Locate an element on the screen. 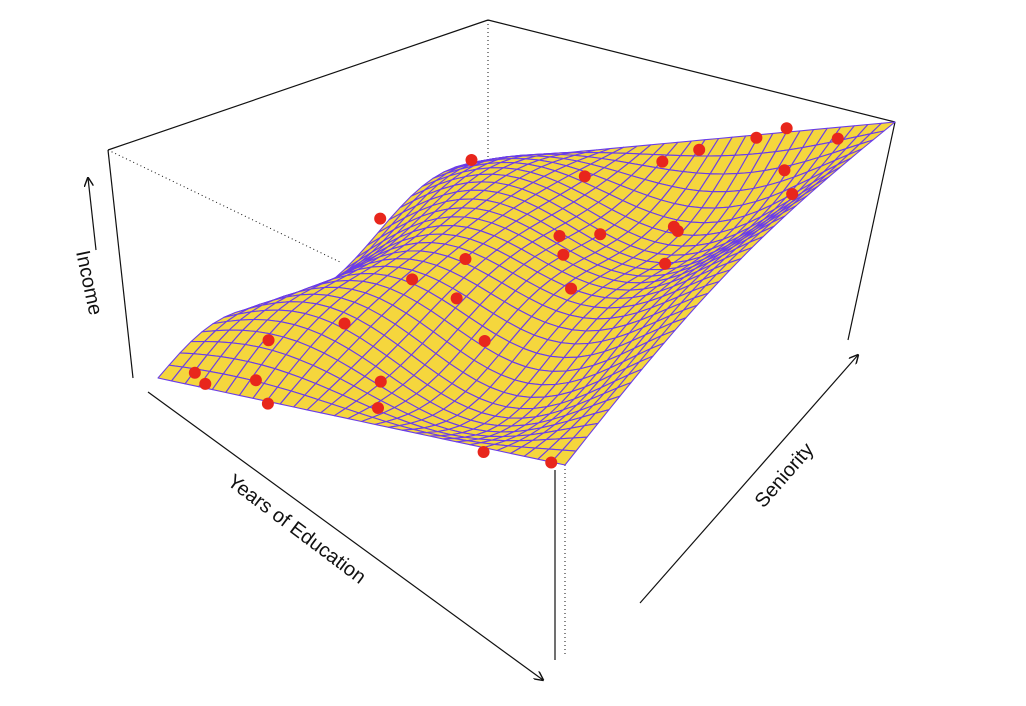 Image resolution: width=1026 pixels, height=706 pixels. y-axis-label: Seniority is located at coordinates (785, 475).